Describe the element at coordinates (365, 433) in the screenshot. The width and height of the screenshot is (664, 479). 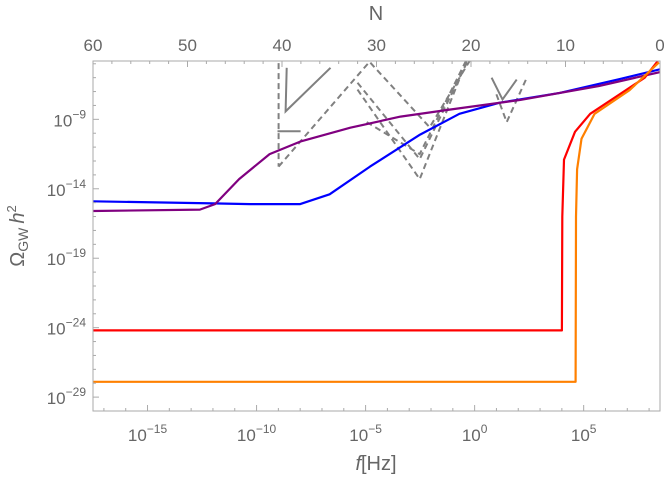
I see `x-tick-label: 10⁻⁵` at that location.